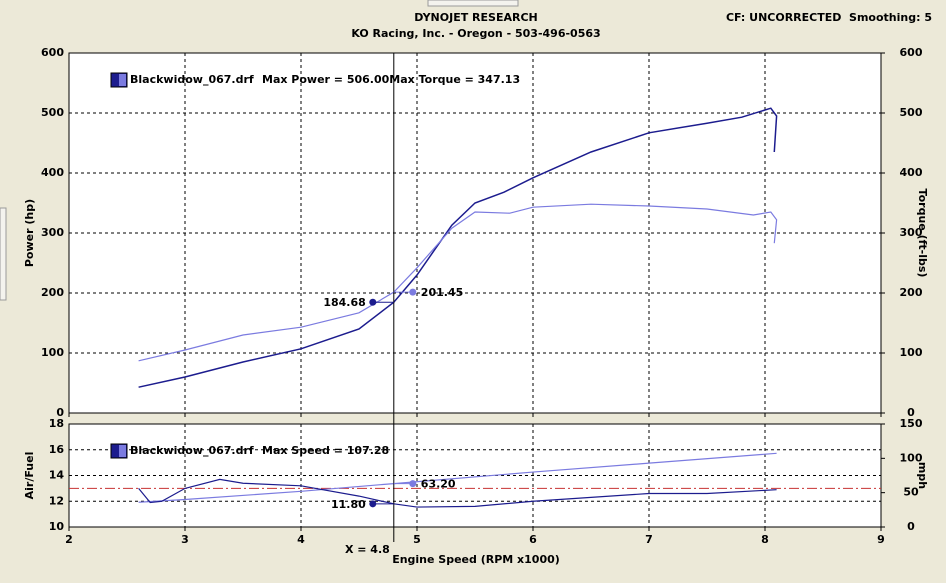  Describe the element at coordinates (348, 504) in the screenshot. I see `readout-label: 11.80` at that location.